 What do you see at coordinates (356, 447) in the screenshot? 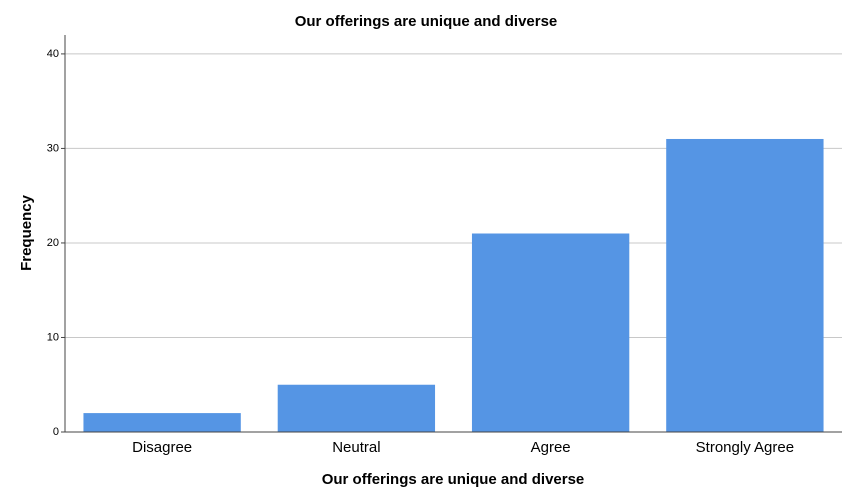
I see `x-tick-label: Neutral` at bounding box center [356, 447].